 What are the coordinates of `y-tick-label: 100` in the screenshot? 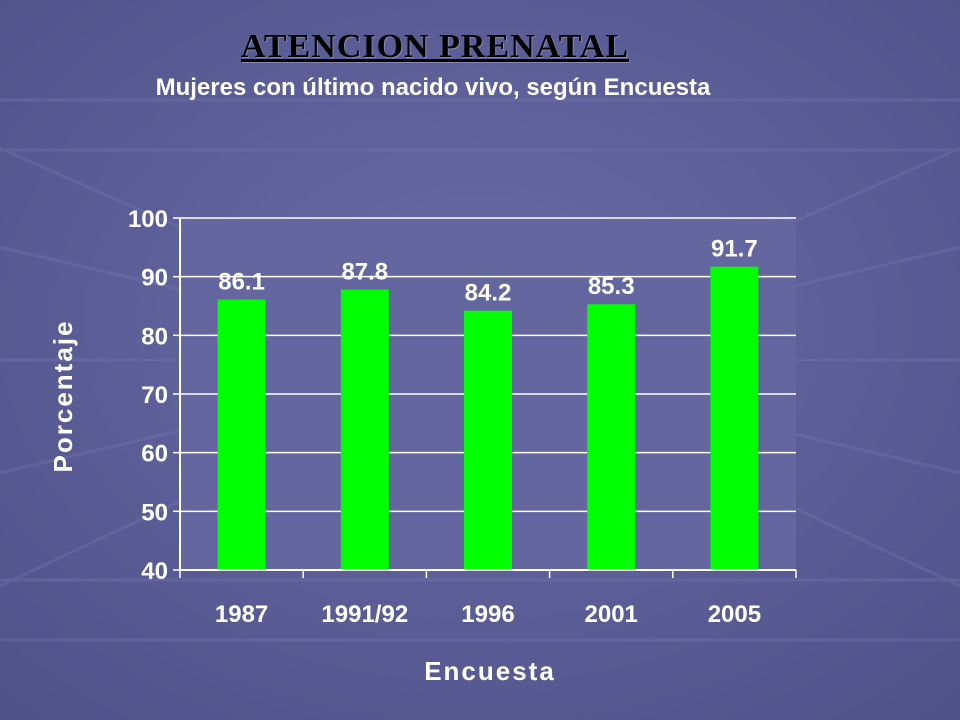 It's located at (148, 219).